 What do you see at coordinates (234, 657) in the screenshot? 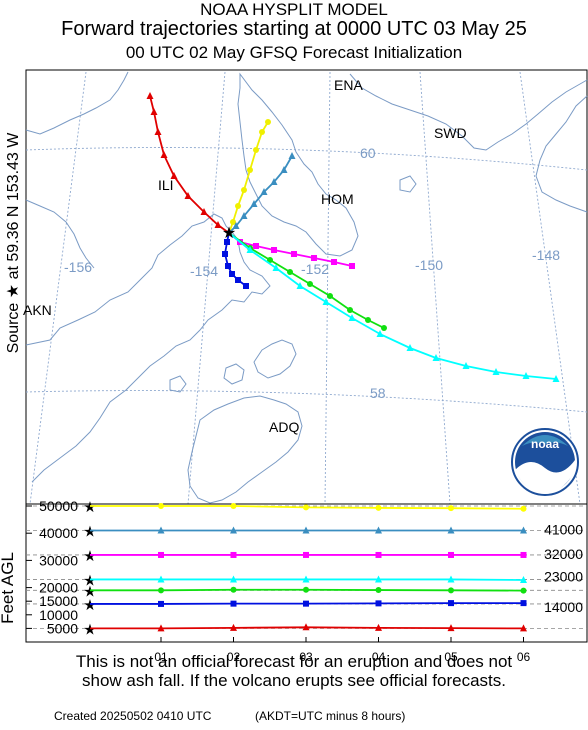
I see `time-tick-label: 02` at bounding box center [234, 657].